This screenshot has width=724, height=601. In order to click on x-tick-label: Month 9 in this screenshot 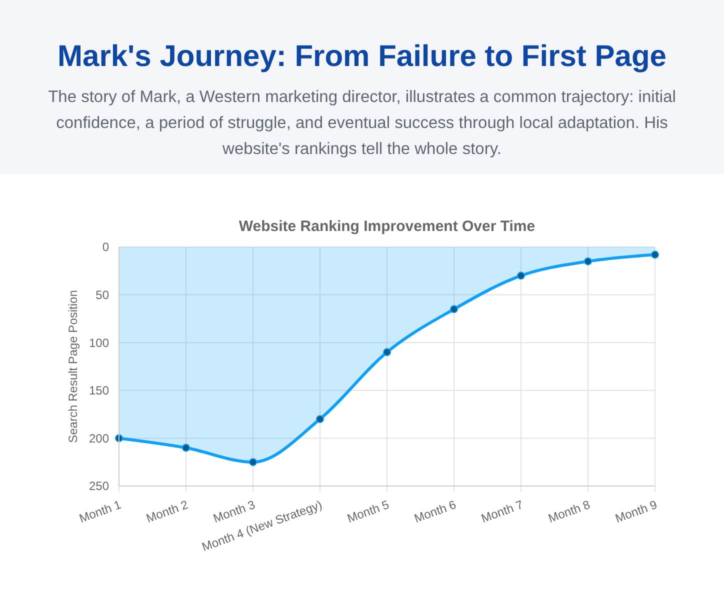, I will do `click(636, 511)`.